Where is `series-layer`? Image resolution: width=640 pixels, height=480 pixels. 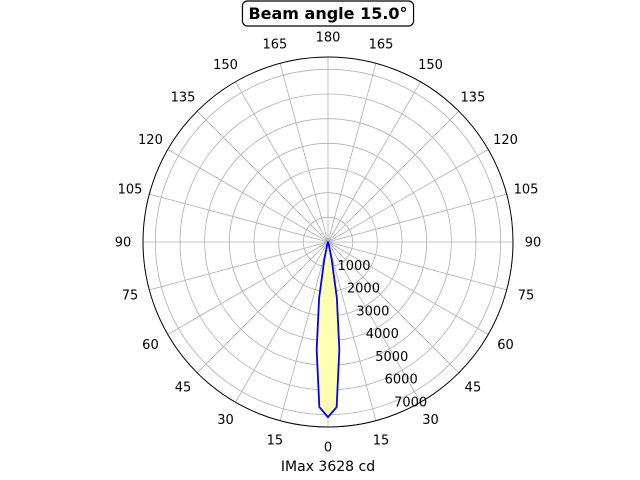
series-layer is located at coordinates (328, 330).